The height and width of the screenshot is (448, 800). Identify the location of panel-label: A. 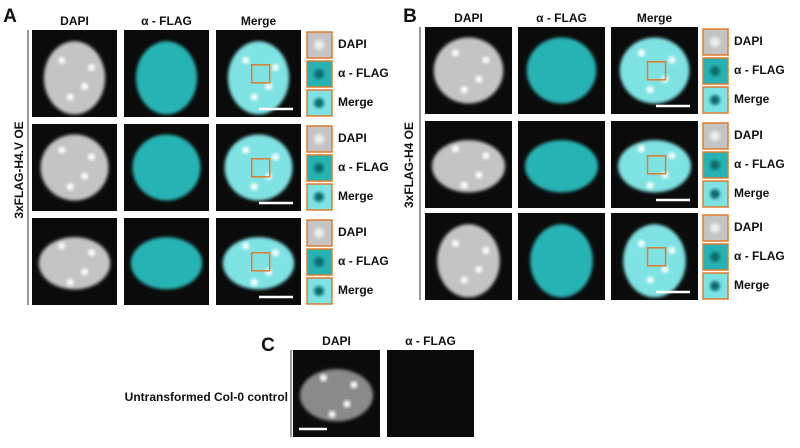
(10, 16).